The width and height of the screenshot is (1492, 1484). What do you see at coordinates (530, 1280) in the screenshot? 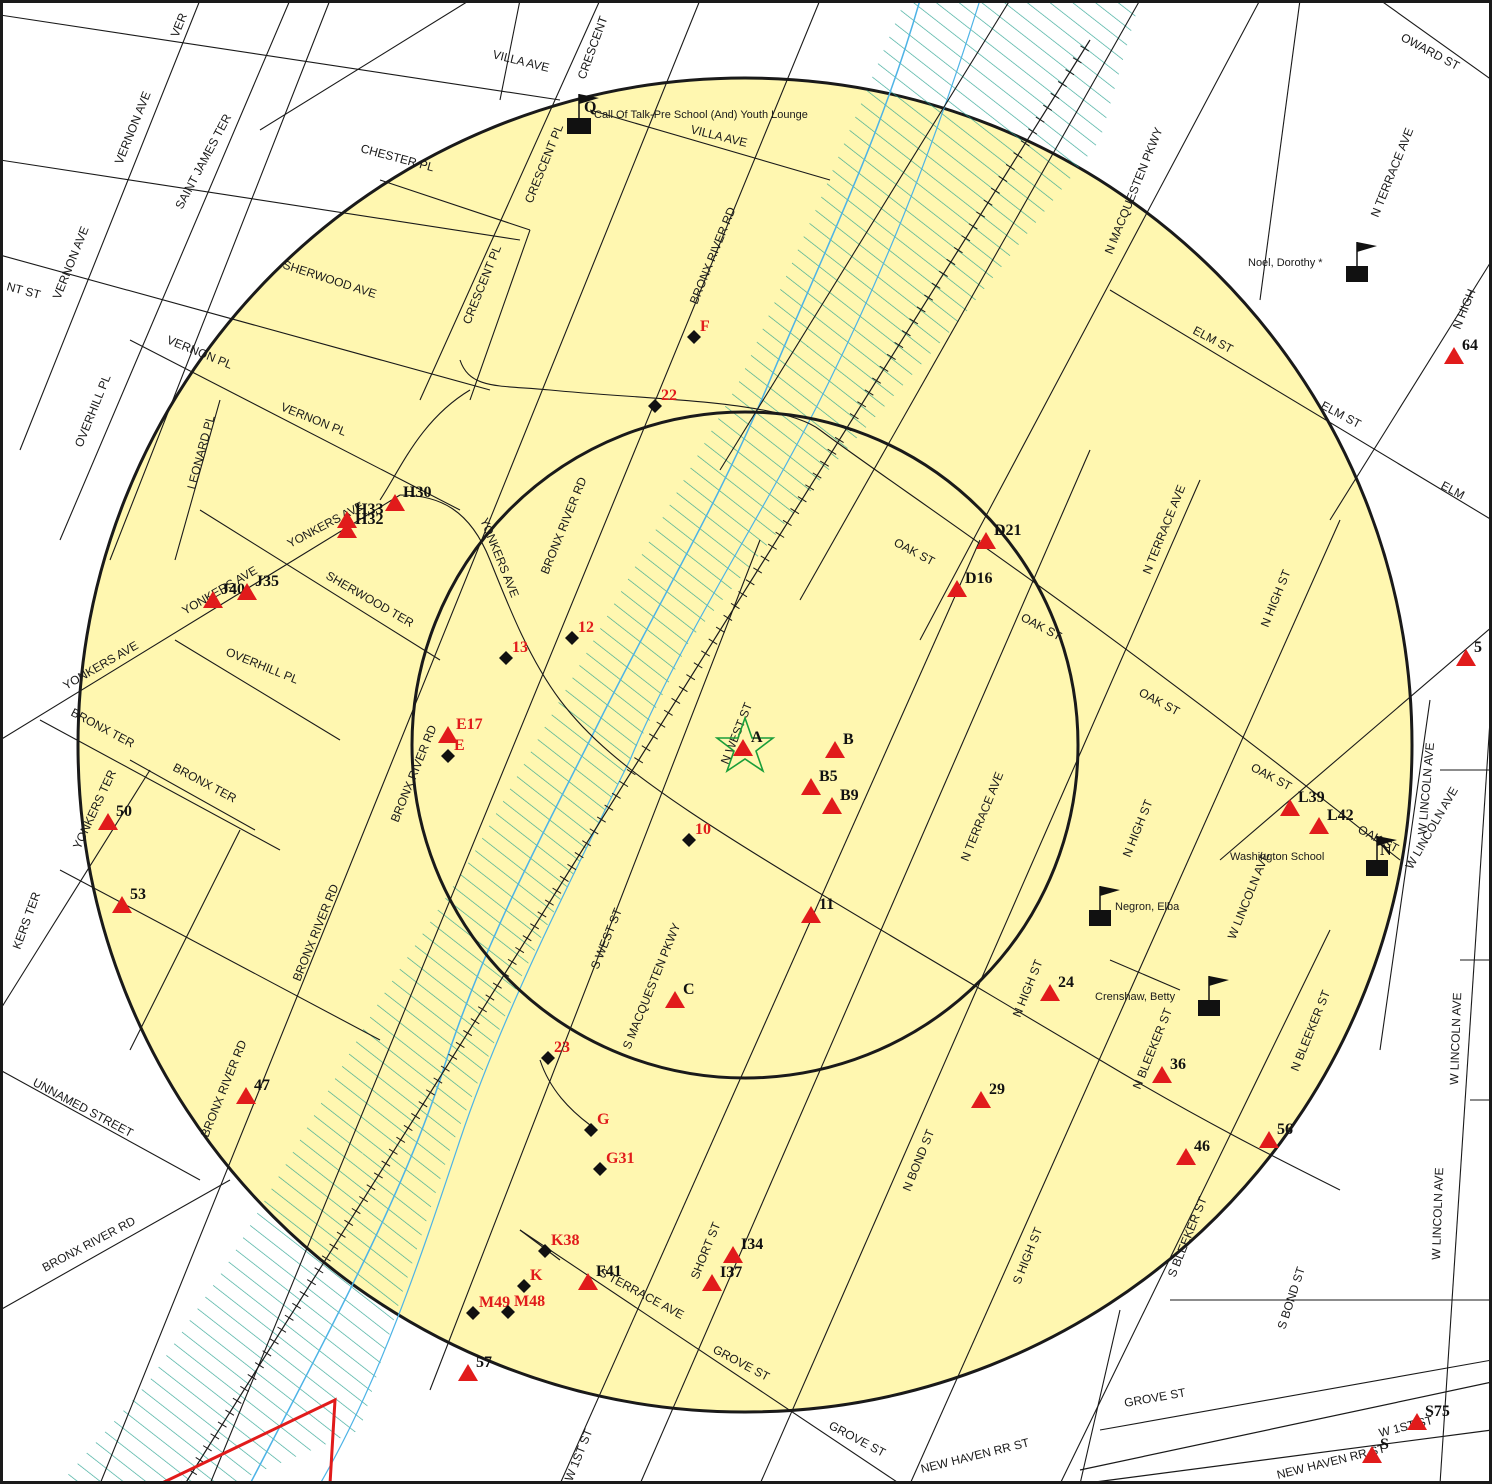
I see `marker-diamond-K: K` at bounding box center [530, 1280].